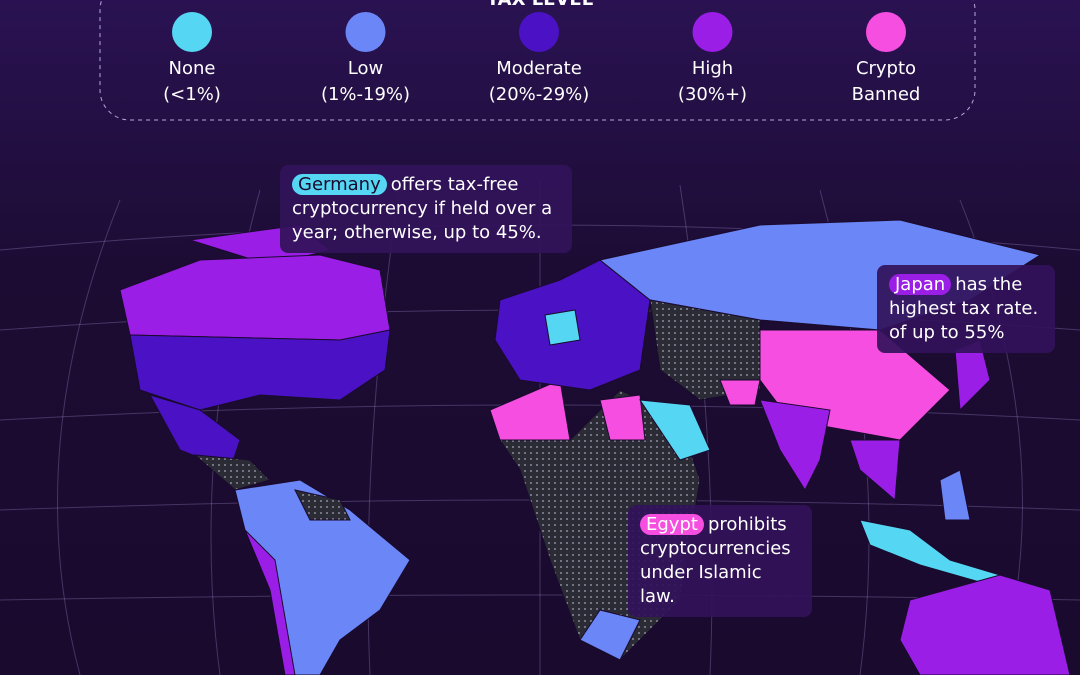 The width and height of the screenshot is (1080, 675). What do you see at coordinates (540, 5) in the screenshot?
I see `legend-title: TAX LEVEL` at bounding box center [540, 5].